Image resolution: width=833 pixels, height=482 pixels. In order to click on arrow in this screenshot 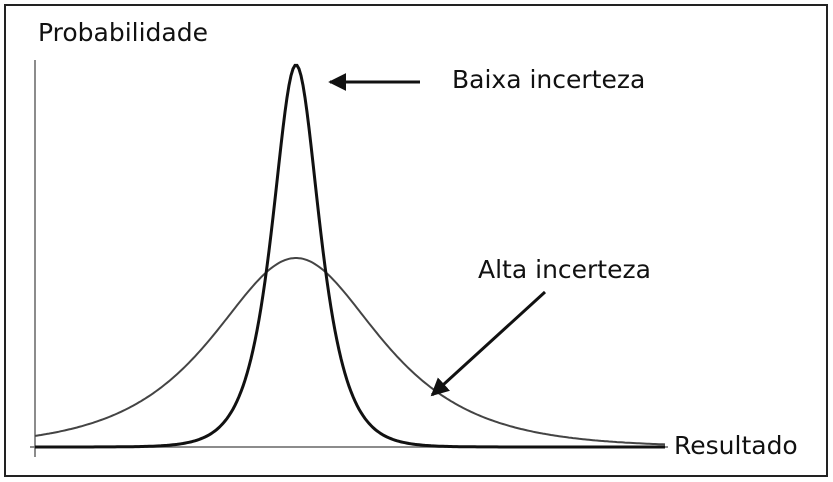, I will do `click(488, 343)`.